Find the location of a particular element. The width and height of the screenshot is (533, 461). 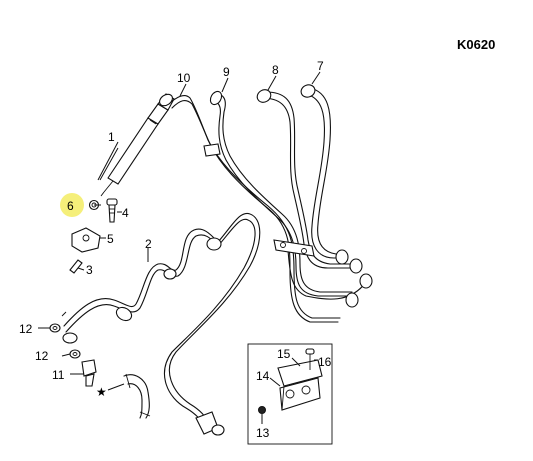

dowel-pin is located at coordinates (76, 266).